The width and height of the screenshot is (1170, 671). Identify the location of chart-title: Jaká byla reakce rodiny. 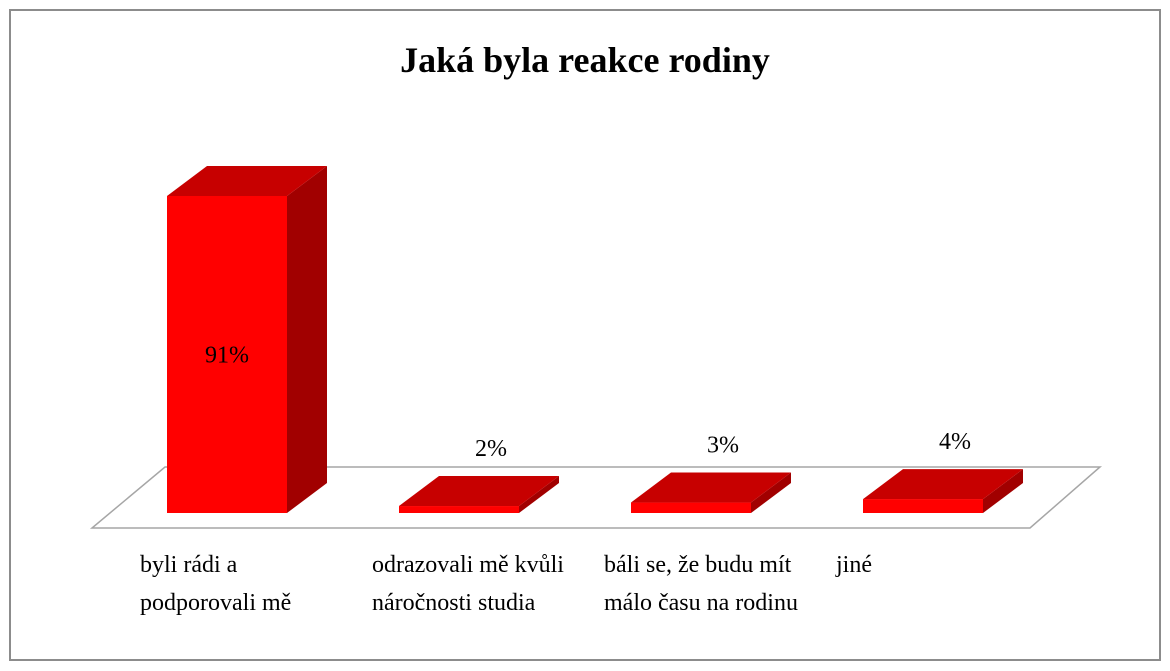
(585, 60).